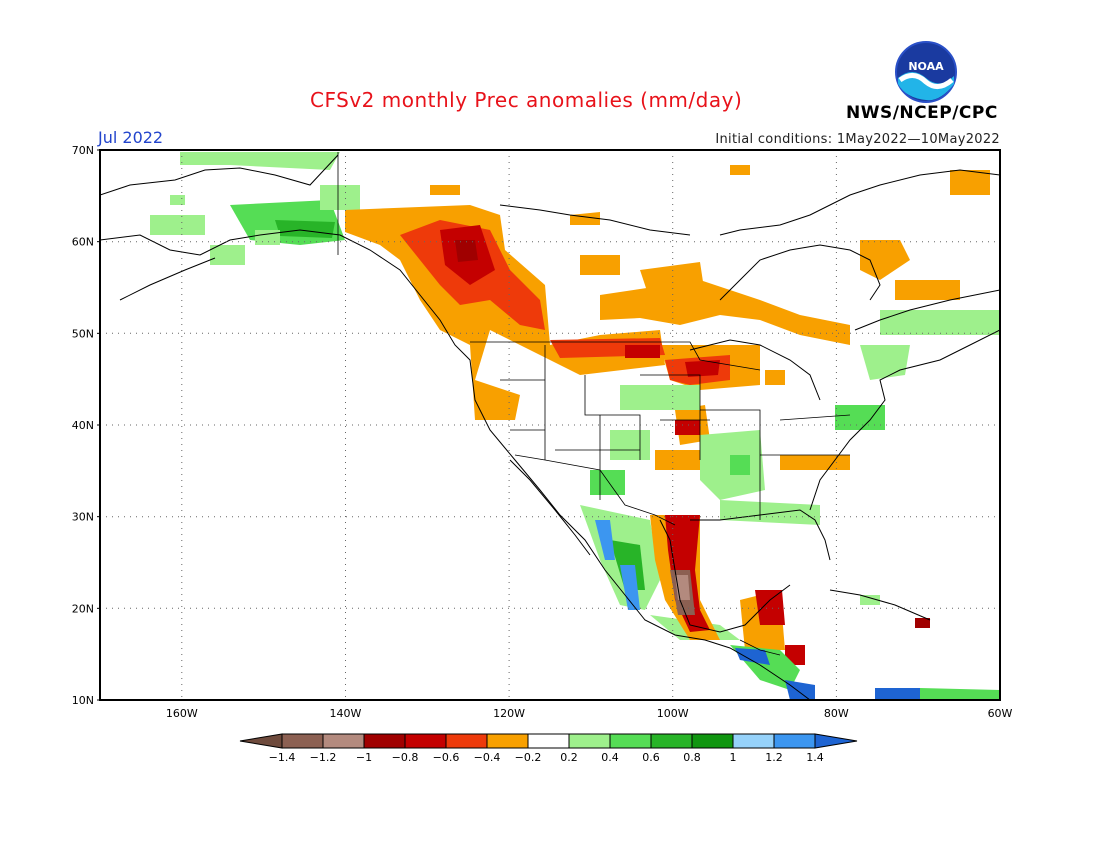 The width and height of the screenshot is (1100, 850). I want to click on colorbar-arrow-right, so click(836, 741).